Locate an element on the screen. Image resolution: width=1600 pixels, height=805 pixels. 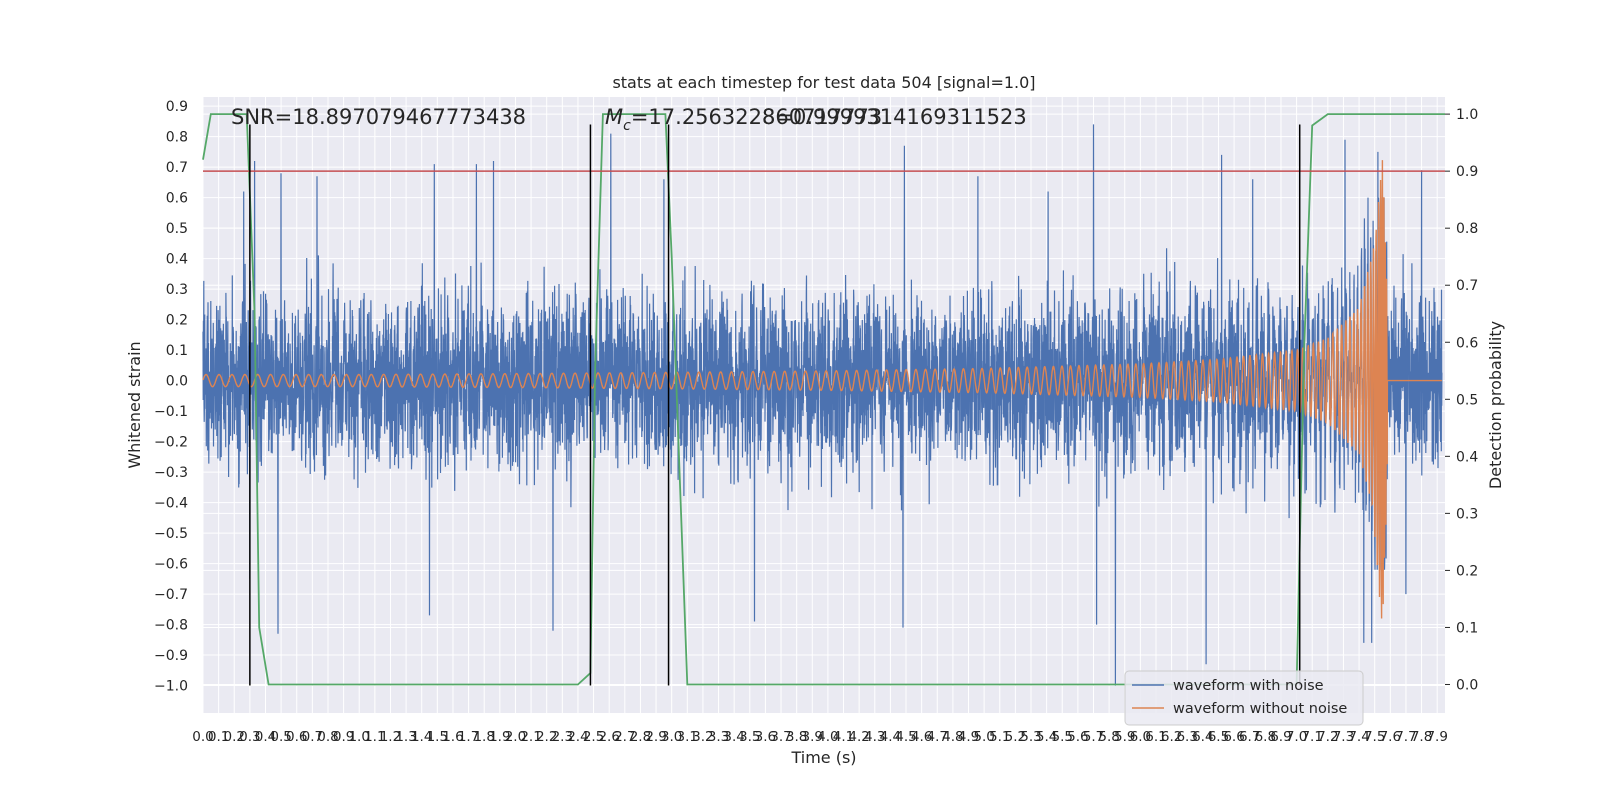
x-tick-label: 2.0 is located at coordinates (515, 737).